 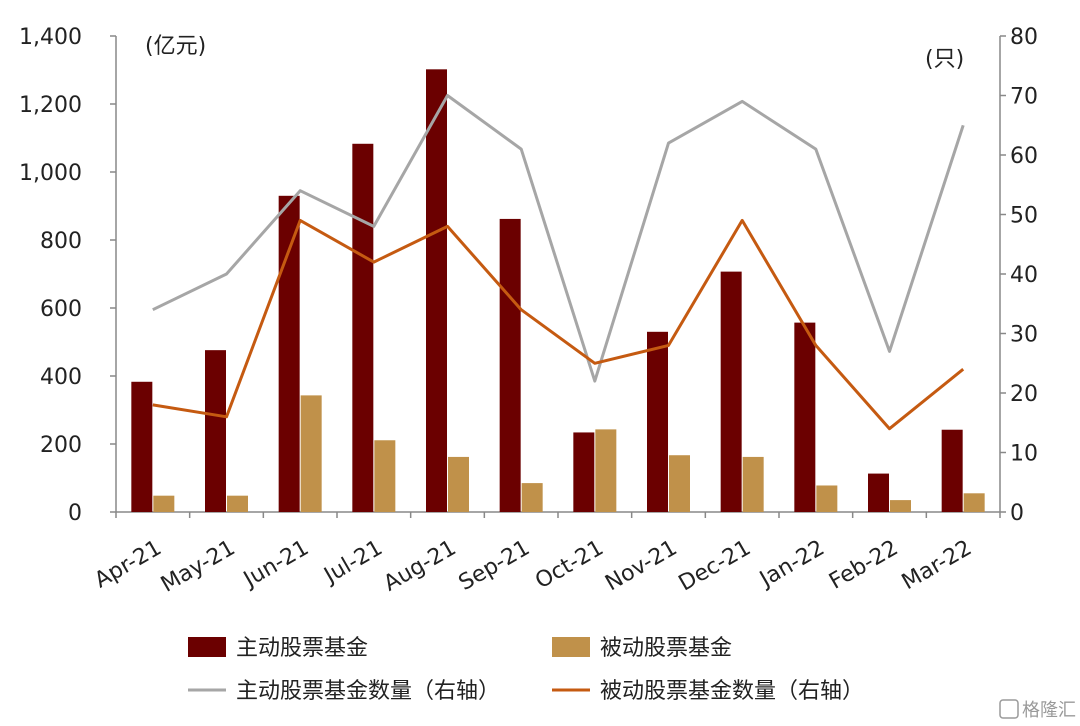 I want to click on left-tick-label: 1,000, so click(x=50, y=173).